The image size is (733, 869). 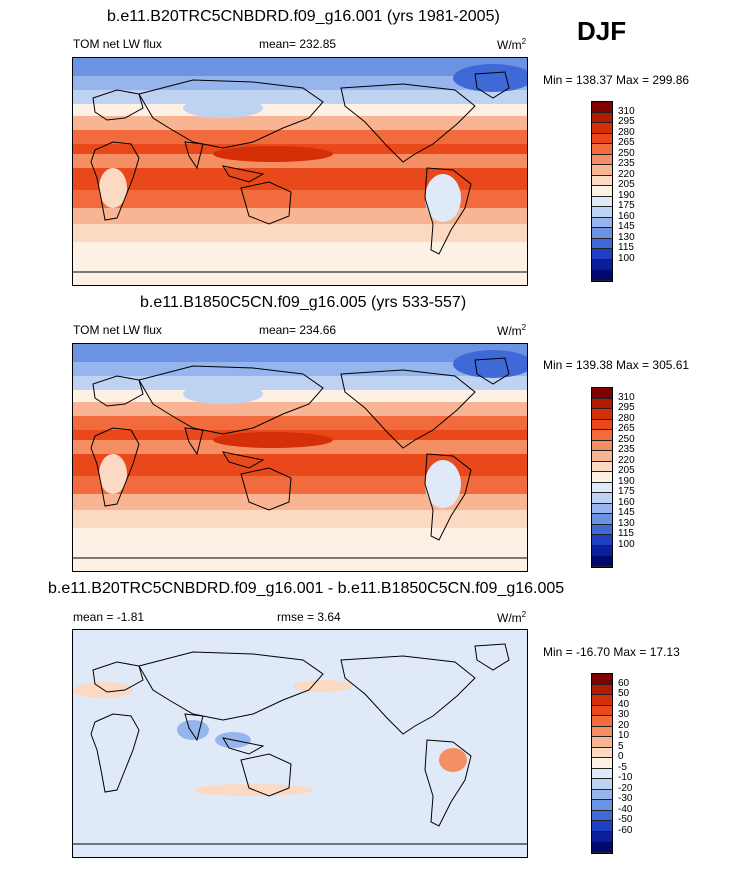 I want to click on colorbar-tick-label: -20, so click(x=625, y=788).